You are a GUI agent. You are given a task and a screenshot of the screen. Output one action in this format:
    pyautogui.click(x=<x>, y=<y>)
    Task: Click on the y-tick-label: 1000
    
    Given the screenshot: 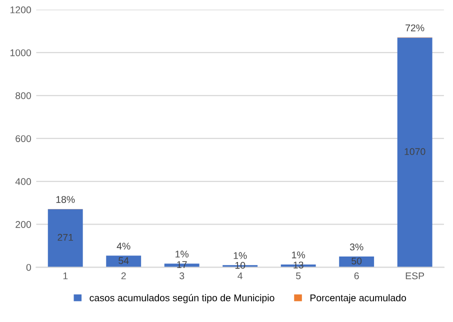 What is the action you would take?
    pyautogui.click(x=20, y=52)
    